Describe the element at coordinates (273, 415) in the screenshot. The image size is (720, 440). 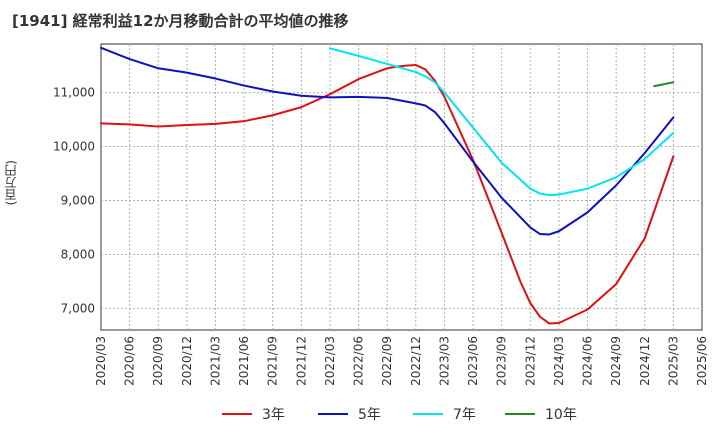
I see `legend-label: 3年` at that location.